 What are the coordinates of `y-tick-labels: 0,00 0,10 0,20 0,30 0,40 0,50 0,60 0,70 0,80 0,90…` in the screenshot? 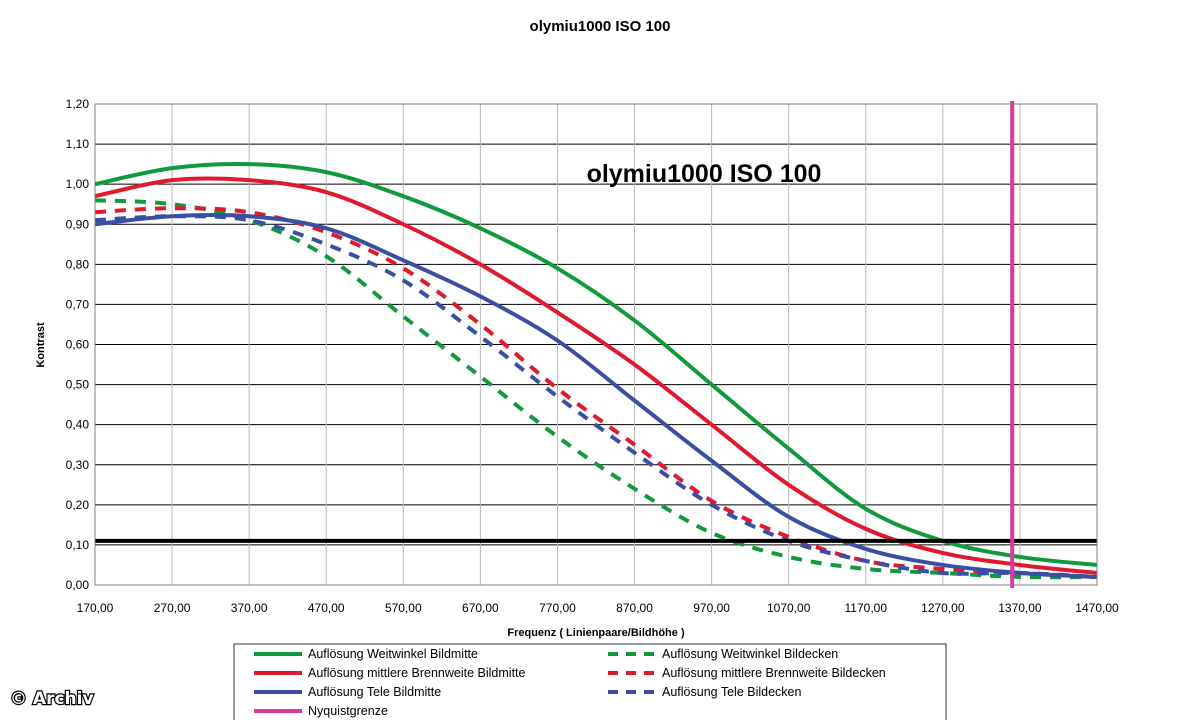 It's located at (78, 344).